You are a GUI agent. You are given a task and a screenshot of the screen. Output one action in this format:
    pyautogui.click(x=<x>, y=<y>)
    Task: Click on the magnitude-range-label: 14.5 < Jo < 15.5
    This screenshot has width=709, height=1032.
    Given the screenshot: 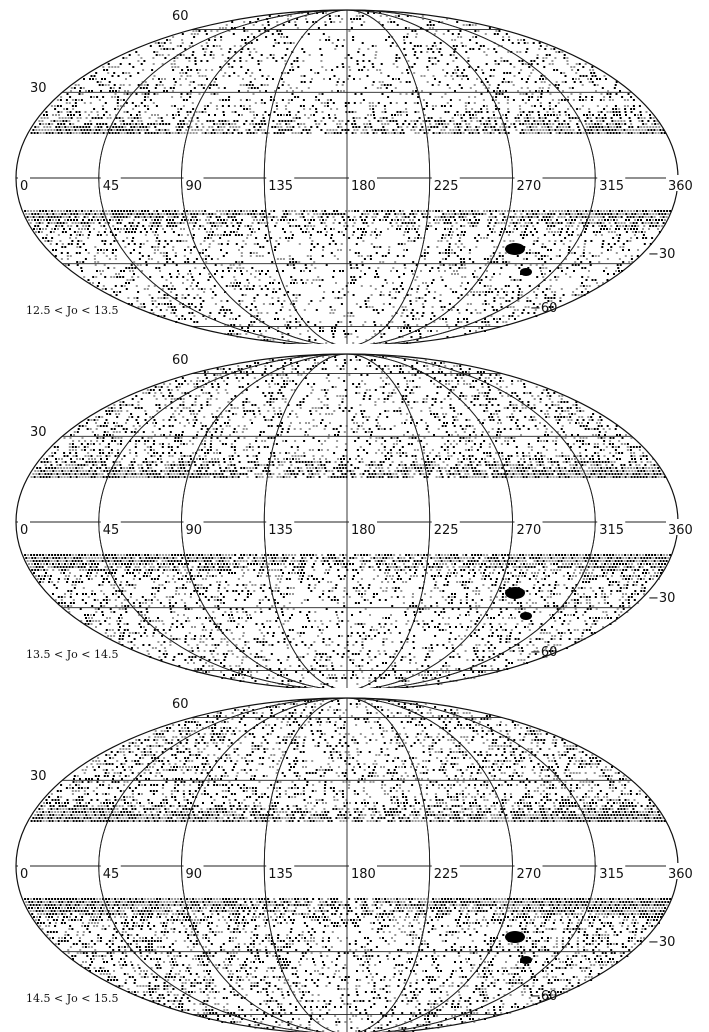 What is the action you would take?
    pyautogui.click(x=72, y=998)
    